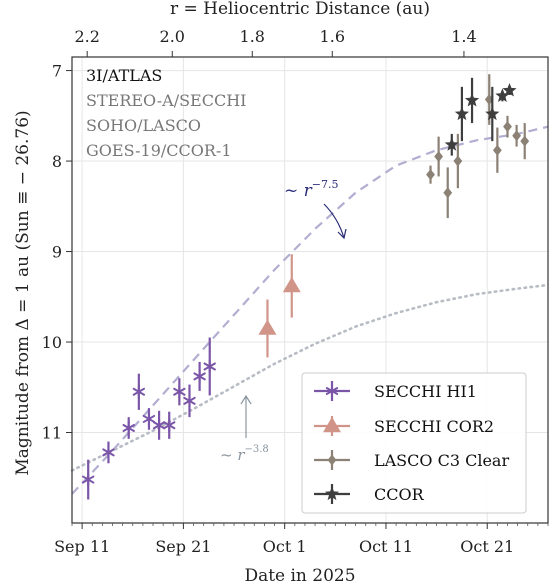  I want to click on annotation-shallow-exponent: −3.8, so click(257, 449).